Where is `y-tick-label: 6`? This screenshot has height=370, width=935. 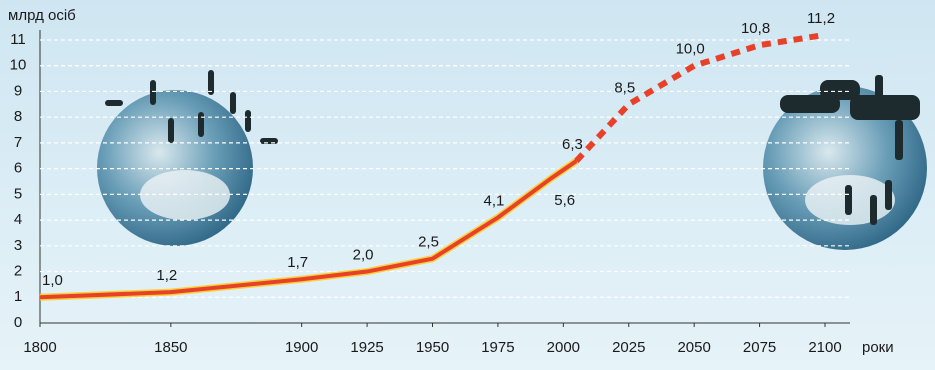 y-tick-label: 6 is located at coordinates (18, 168).